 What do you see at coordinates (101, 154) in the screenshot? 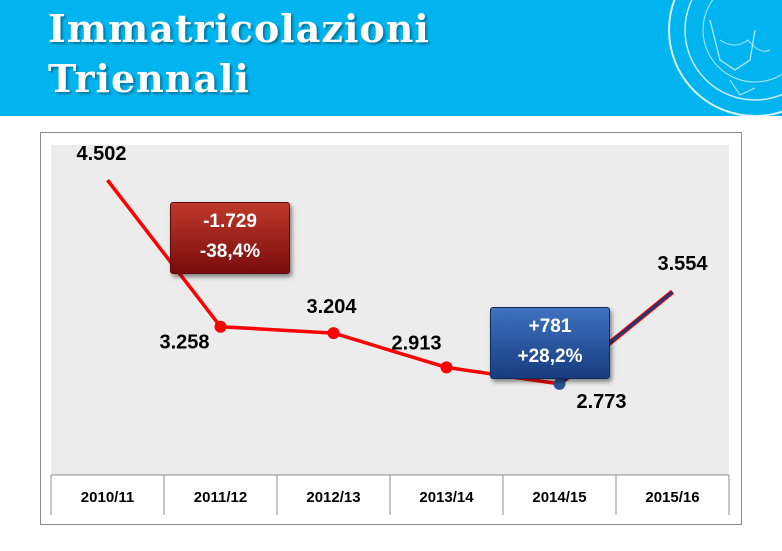
I see `data-label: 4.502` at bounding box center [101, 154].